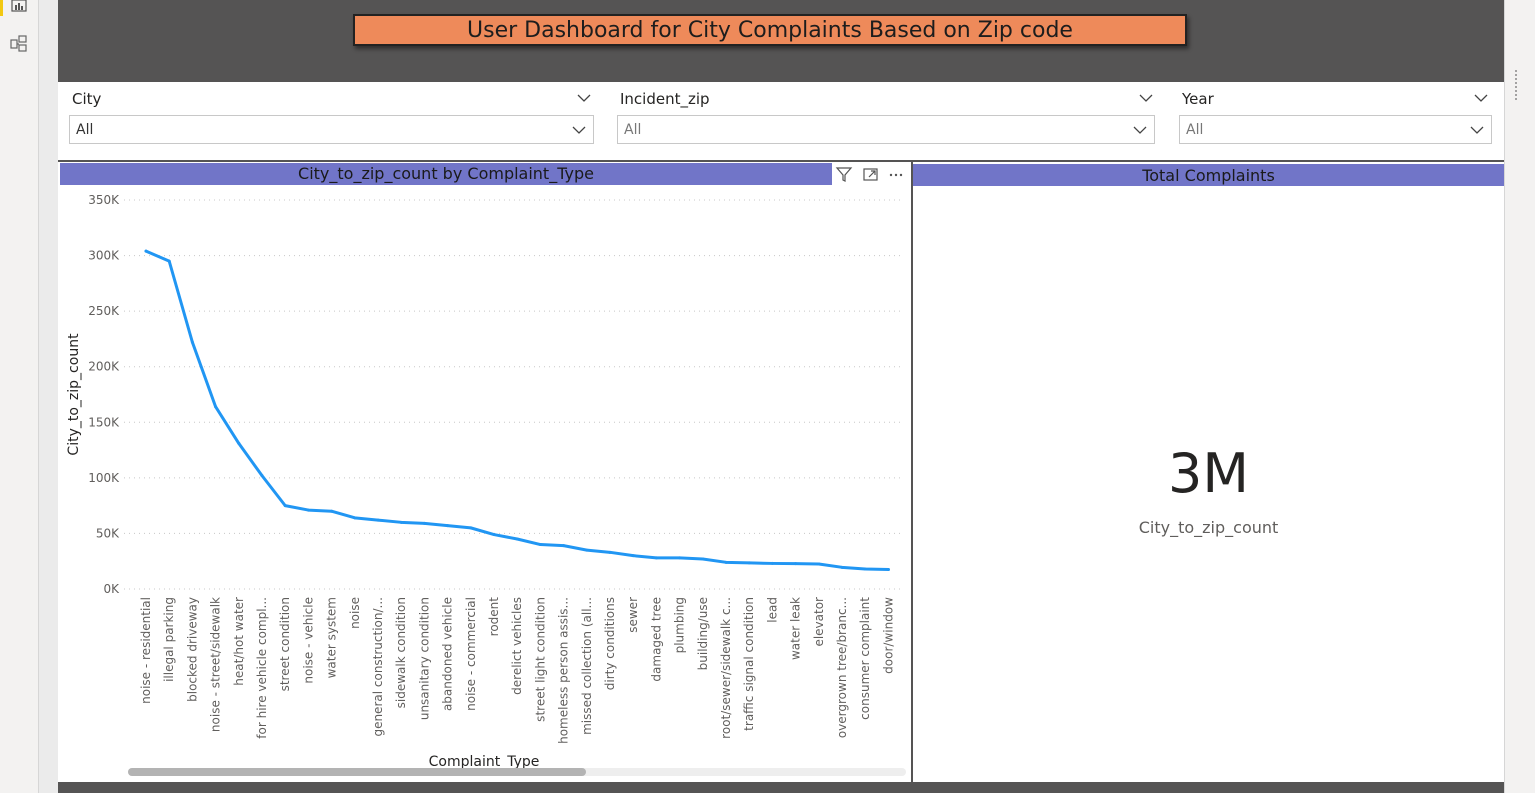 The width and height of the screenshot is (1535, 793). I want to click on slicer-city: City All, so click(332, 121).